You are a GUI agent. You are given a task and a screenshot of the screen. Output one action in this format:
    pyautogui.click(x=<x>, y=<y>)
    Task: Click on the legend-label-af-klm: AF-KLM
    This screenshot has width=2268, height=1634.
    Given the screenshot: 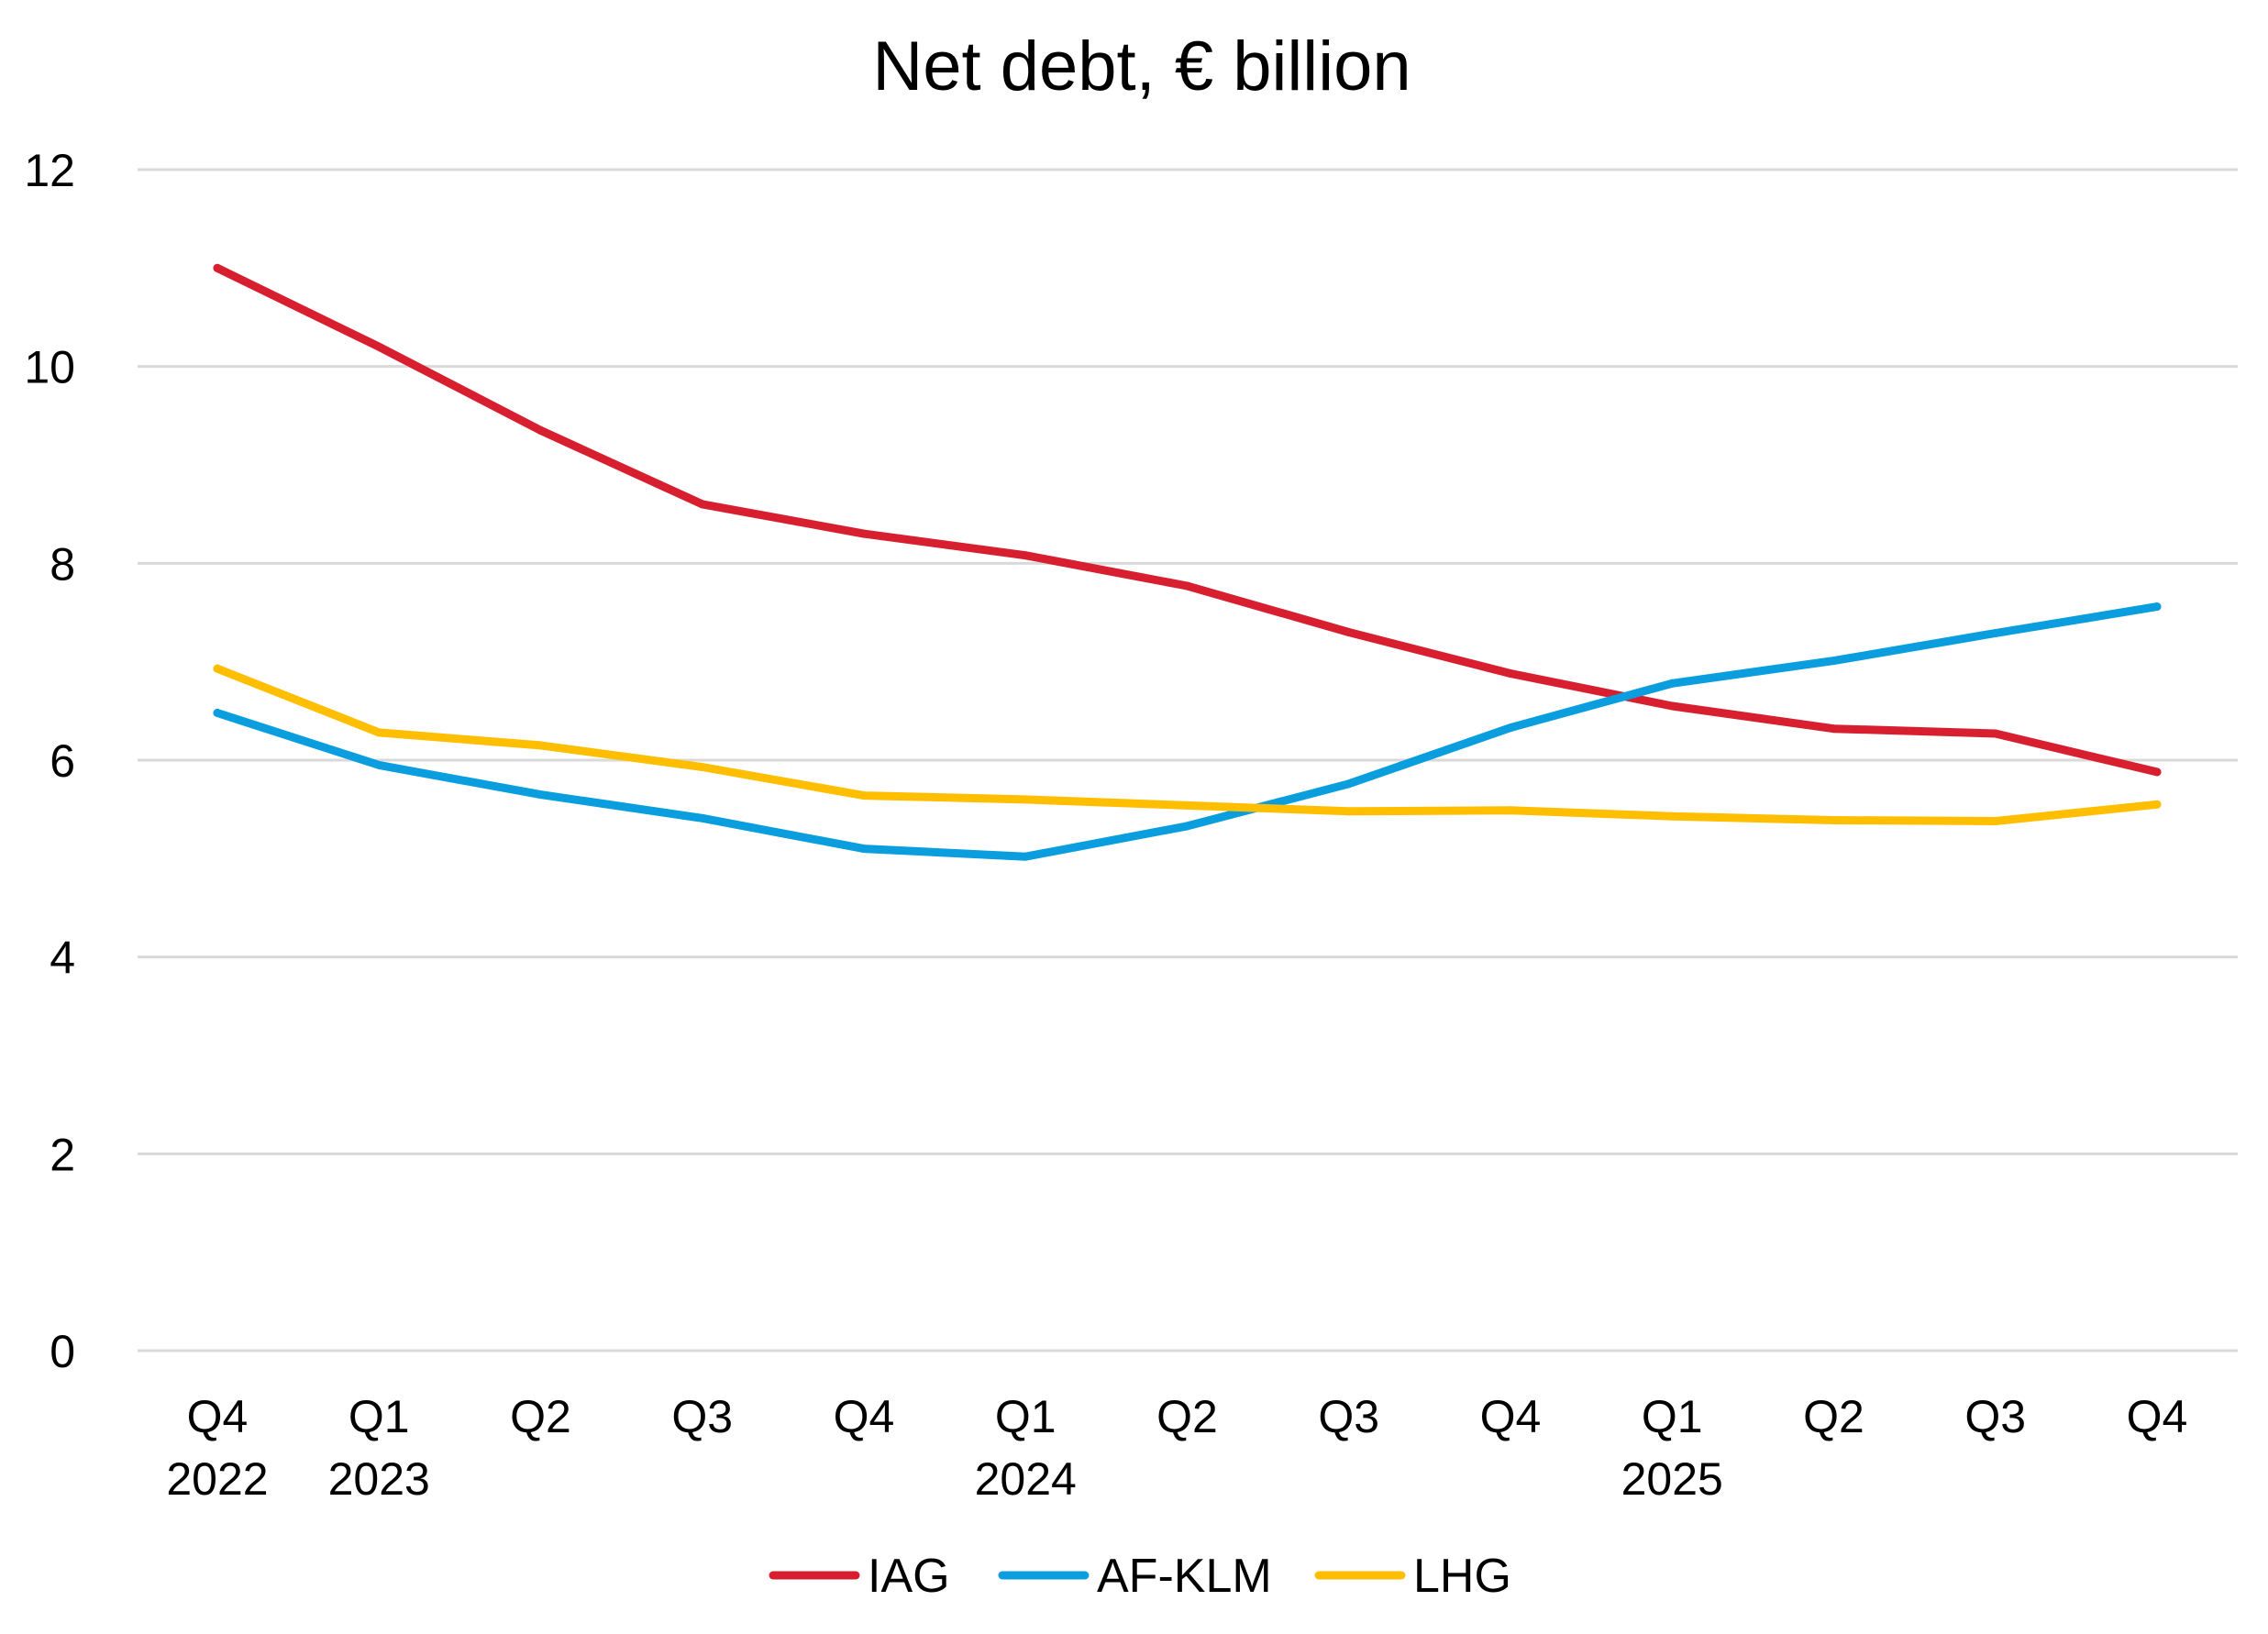 What is the action you would take?
    pyautogui.click(x=1184, y=1576)
    